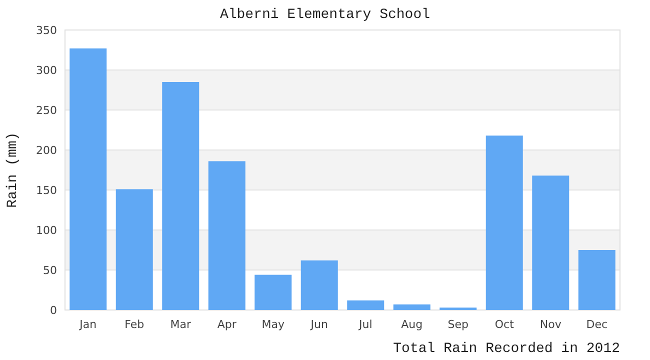 Image resolution: width=650 pixels, height=360 pixels. What do you see at coordinates (458, 324) in the screenshot?
I see `x-tick-label: Sep` at bounding box center [458, 324].